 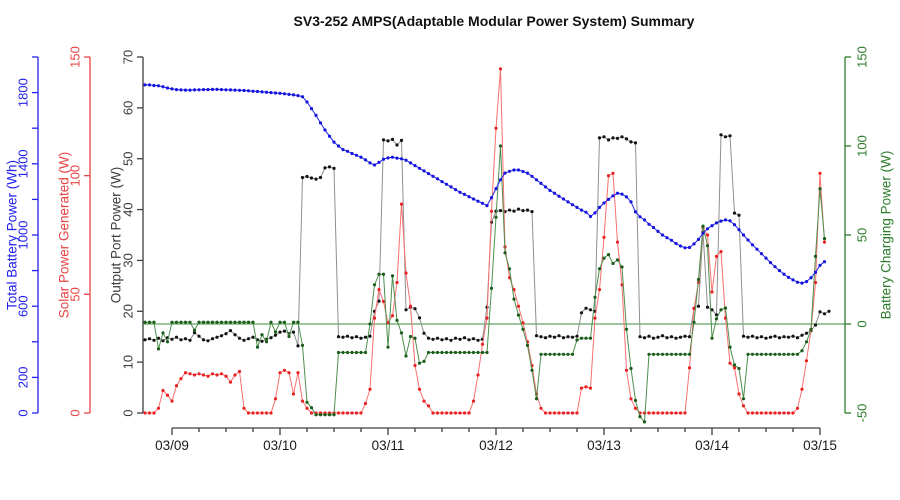 I want to click on tick-label: 10, so click(x=128, y=362).